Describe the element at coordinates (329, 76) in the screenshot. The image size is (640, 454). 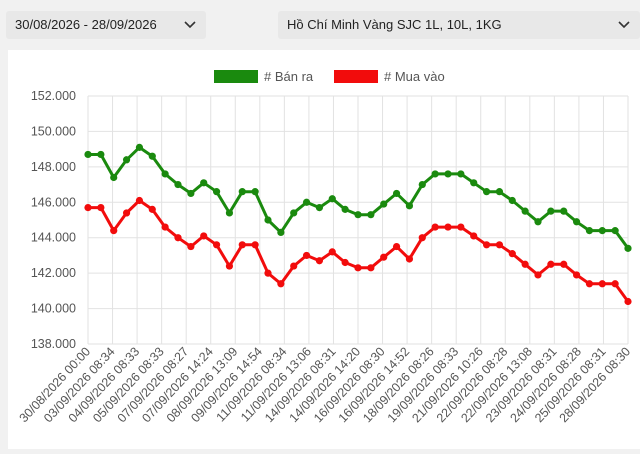
I see `chart-legend: # Bán ra # Mua vào` at that location.